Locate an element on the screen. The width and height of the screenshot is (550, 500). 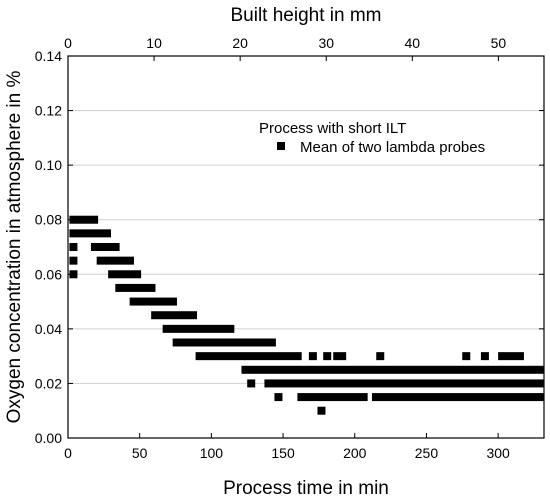
y-tick-label: 0.14 is located at coordinates (48, 56).